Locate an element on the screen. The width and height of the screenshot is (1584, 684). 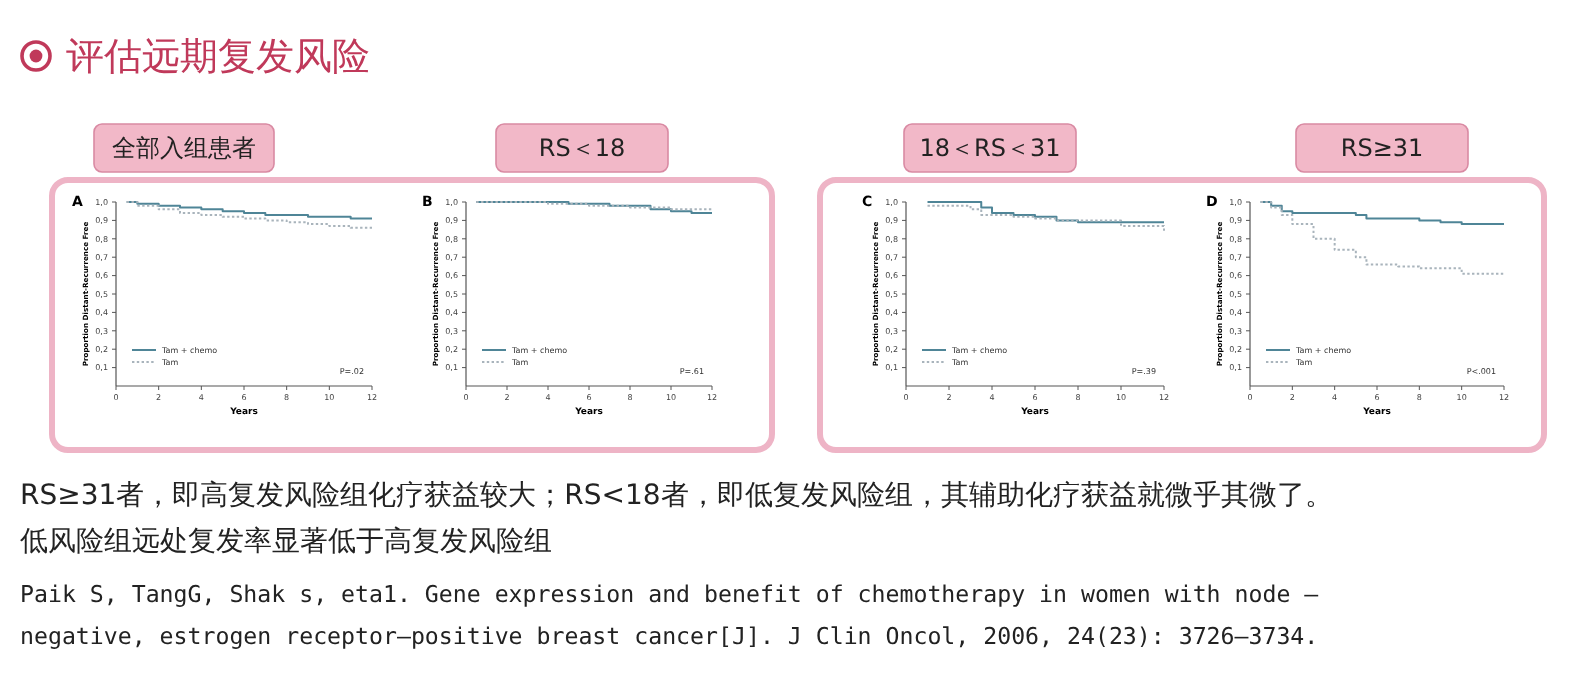
chart-subtitle: 18＜RS＜31 is located at coordinates (990, 148).